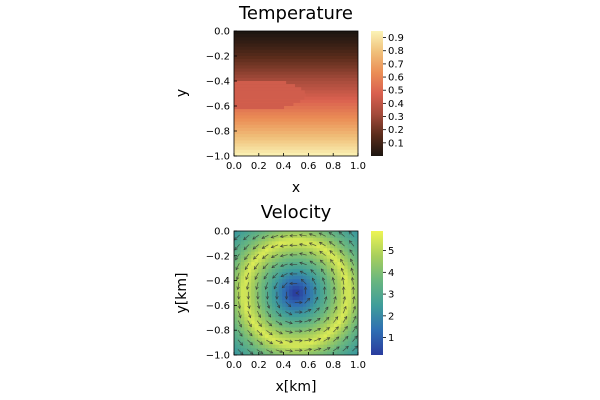  Describe the element at coordinates (218, 356) in the screenshot. I see `y-tick-label: −1.0` at that location.